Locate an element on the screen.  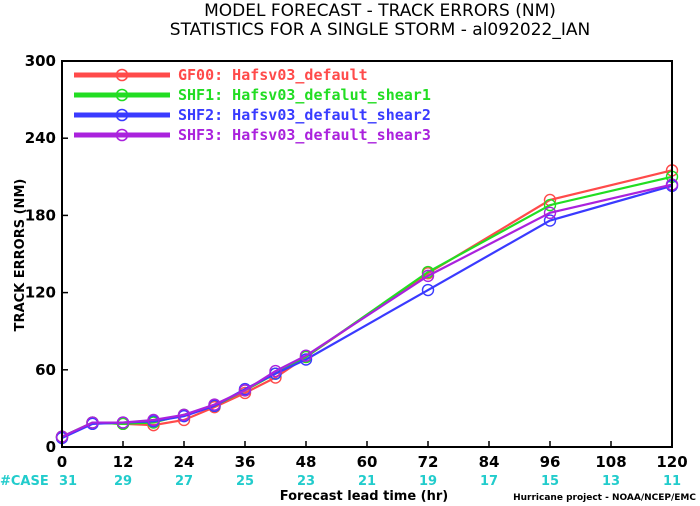
x-tick-label: 24 is located at coordinates (184, 462).